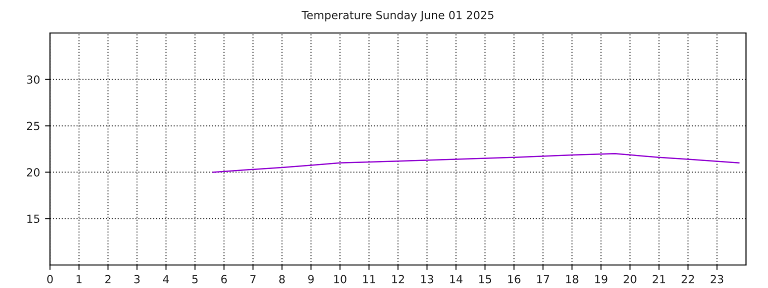 This screenshot has height=288, width=768. What do you see at coordinates (543, 279) in the screenshot?
I see `x-tick-label: 17` at bounding box center [543, 279].